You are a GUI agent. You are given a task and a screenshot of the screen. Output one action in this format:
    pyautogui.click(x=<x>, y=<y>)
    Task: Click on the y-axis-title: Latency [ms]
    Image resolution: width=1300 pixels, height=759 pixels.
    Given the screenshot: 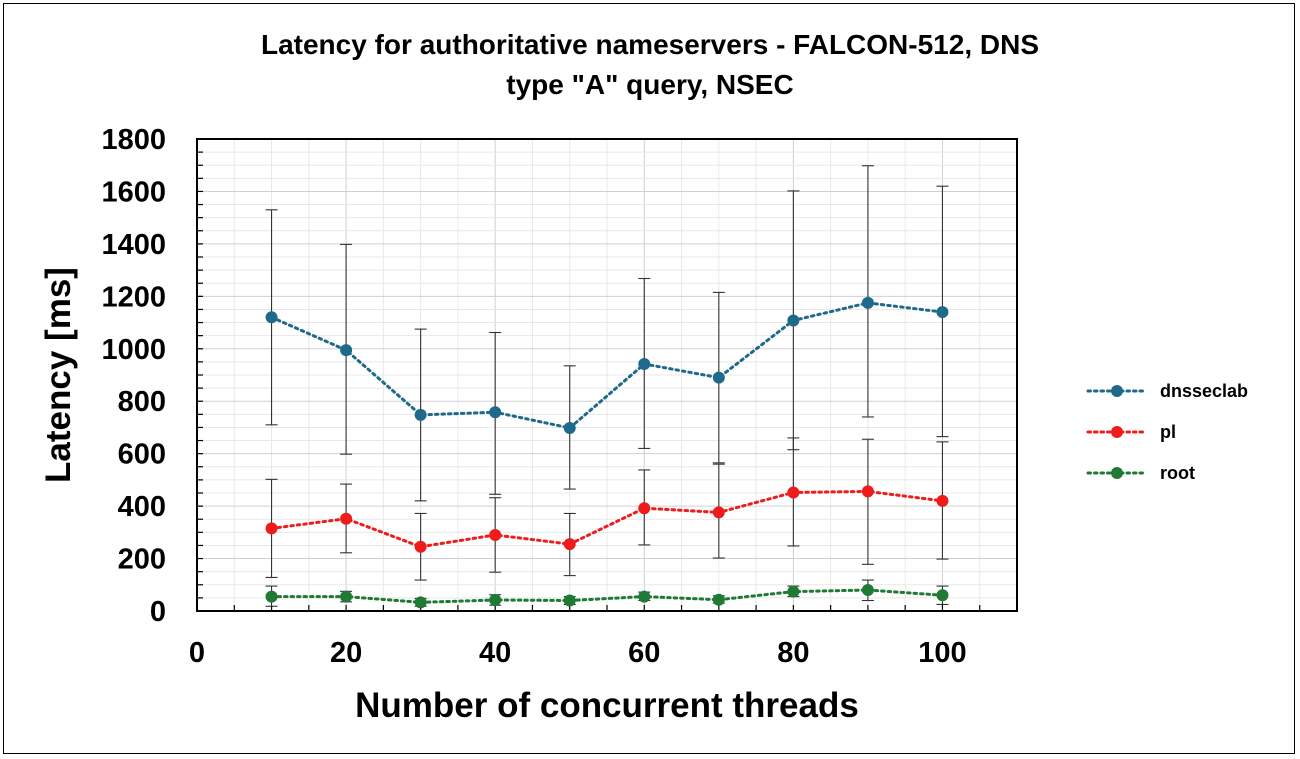 What is the action you would take?
    pyautogui.click(x=58, y=375)
    